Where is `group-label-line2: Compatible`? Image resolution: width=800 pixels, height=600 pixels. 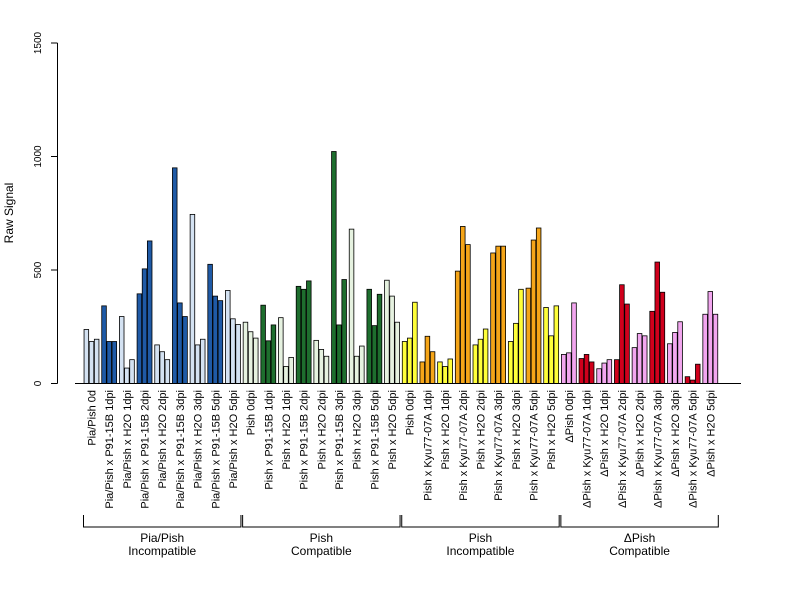
group-label-line2: Compatible is located at coordinates (321, 551).